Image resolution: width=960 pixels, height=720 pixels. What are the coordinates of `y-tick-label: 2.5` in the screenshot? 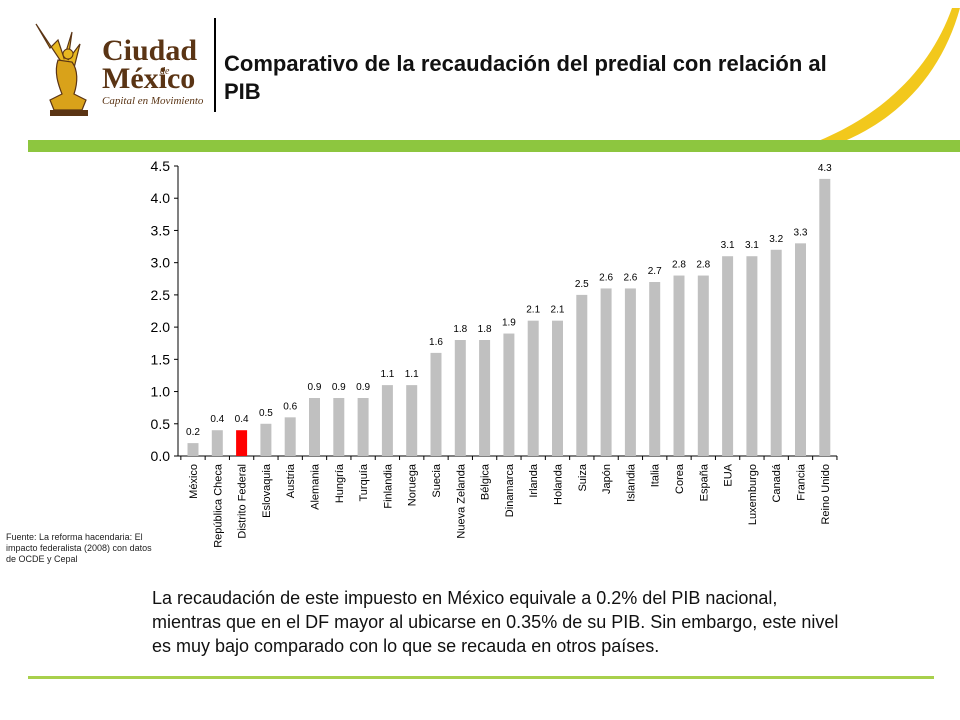 It's located at (161, 295).